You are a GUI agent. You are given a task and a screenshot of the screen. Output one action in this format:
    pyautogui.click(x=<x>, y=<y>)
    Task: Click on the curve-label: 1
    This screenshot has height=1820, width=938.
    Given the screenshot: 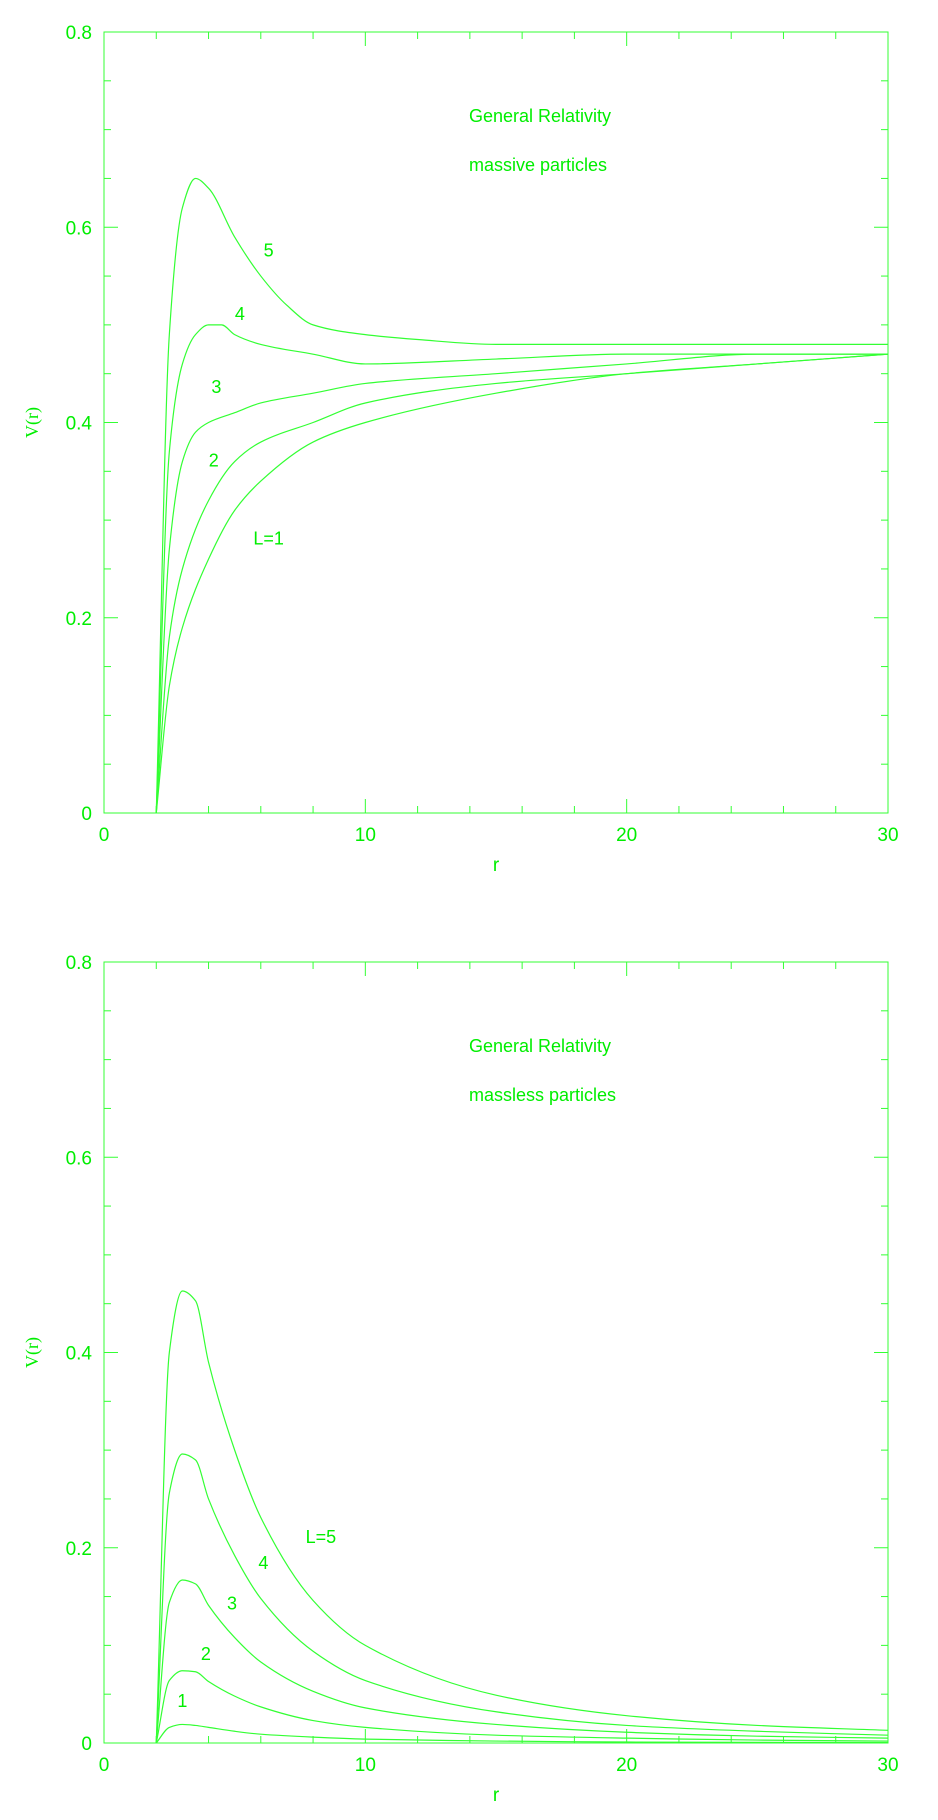 What is the action you would take?
    pyautogui.click(x=182, y=1701)
    